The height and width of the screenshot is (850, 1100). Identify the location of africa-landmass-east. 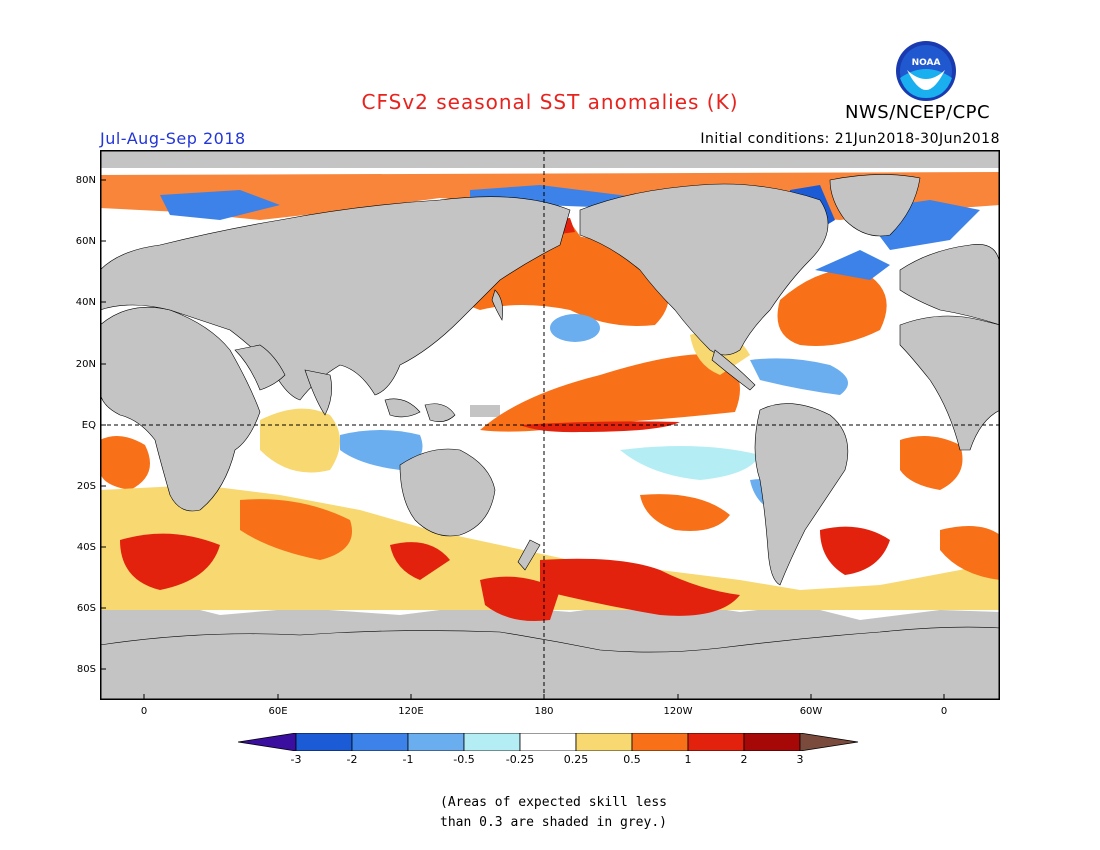
(949, 383).